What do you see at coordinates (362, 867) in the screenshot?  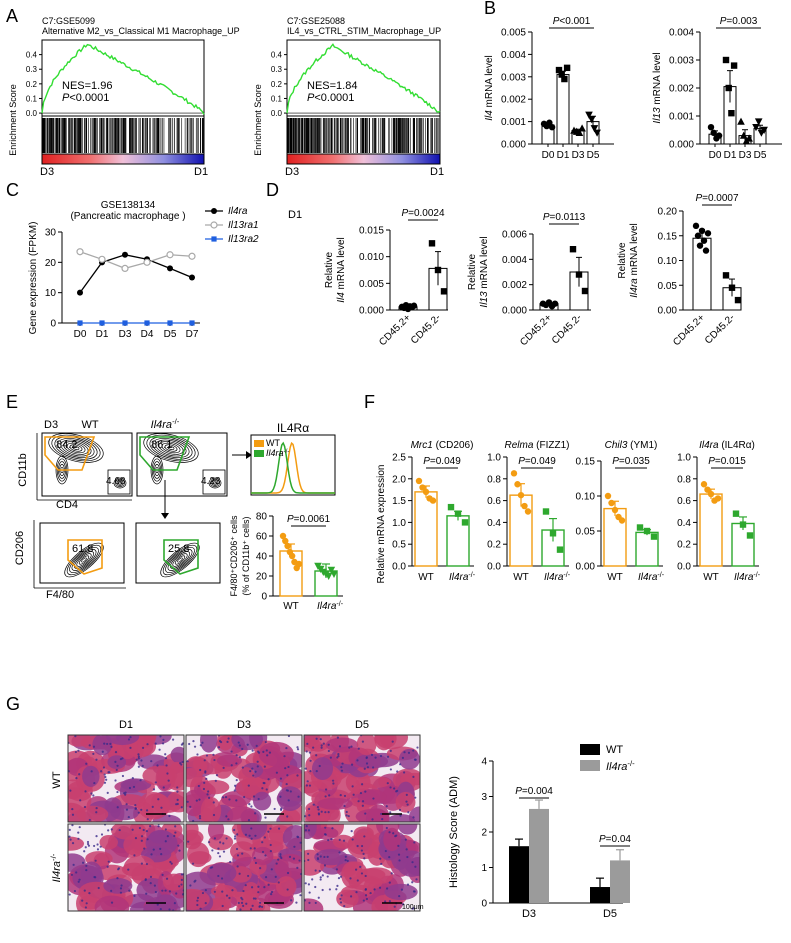 I see `histology-image` at bounding box center [362, 867].